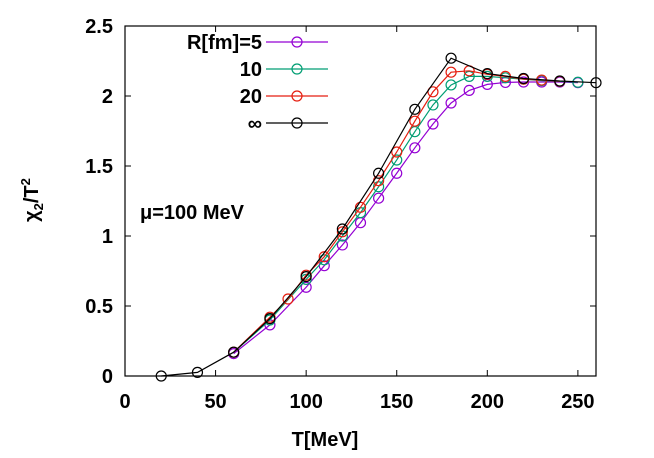  I want to click on y-tick-label: 0.5, so click(99, 307).